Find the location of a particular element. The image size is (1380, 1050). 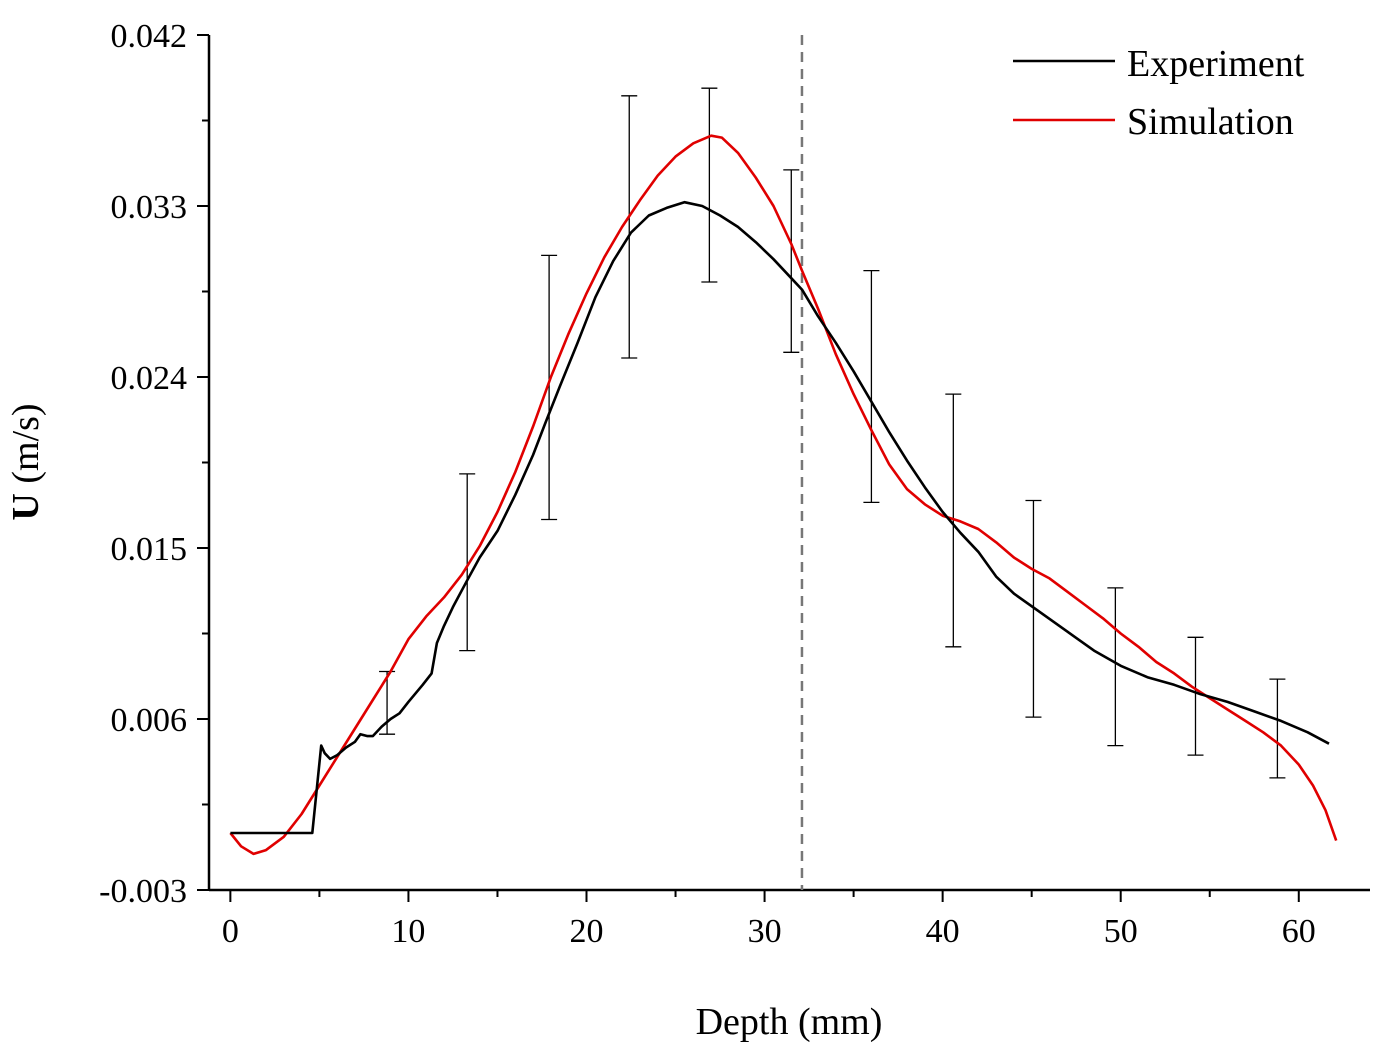

y-tick-label: 0.024 is located at coordinates (149, 378).